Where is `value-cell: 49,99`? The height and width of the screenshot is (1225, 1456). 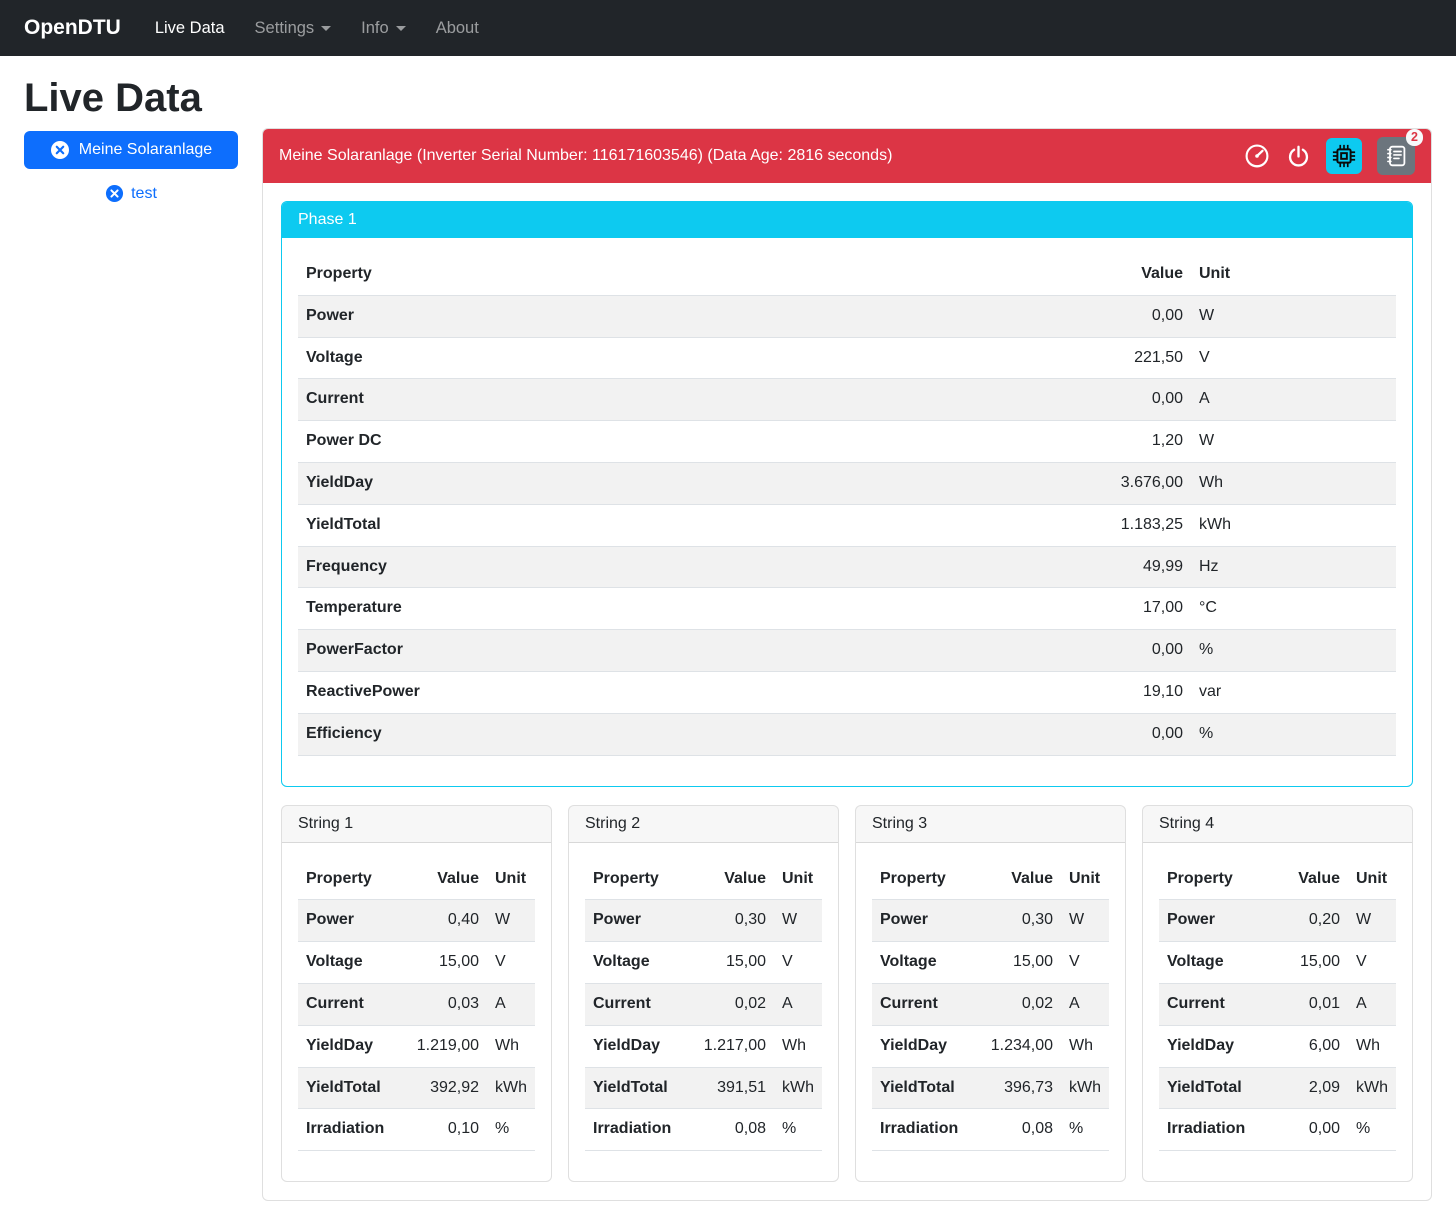 value-cell: 49,99 is located at coordinates (1023, 567).